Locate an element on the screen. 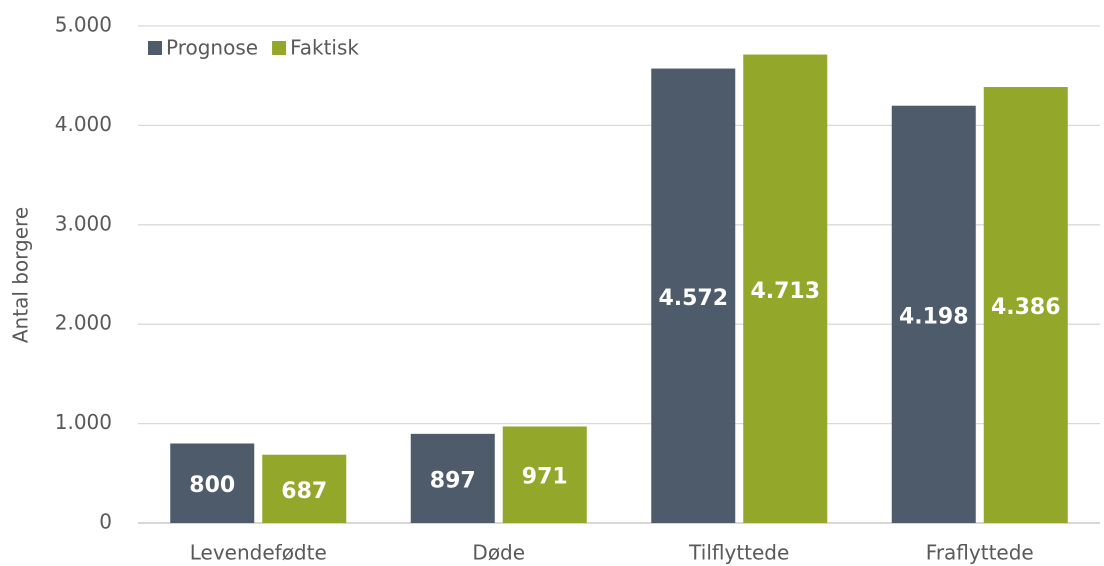 This screenshot has width=1104, height=566. value-label: 4.572 is located at coordinates (693, 298).